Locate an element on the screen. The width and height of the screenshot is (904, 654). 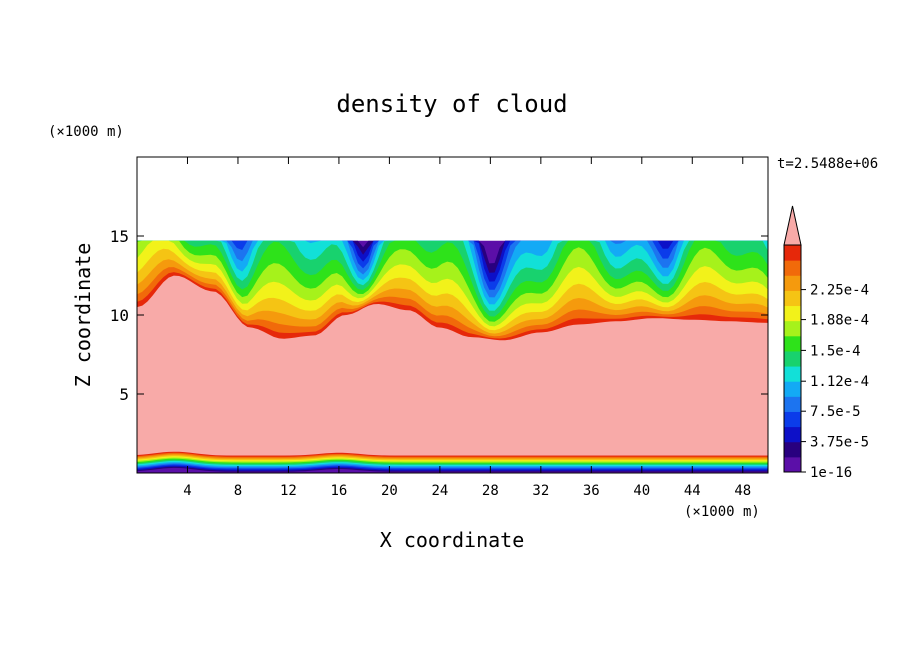
y-unit-label: (×1000 m) is located at coordinates (86, 132).